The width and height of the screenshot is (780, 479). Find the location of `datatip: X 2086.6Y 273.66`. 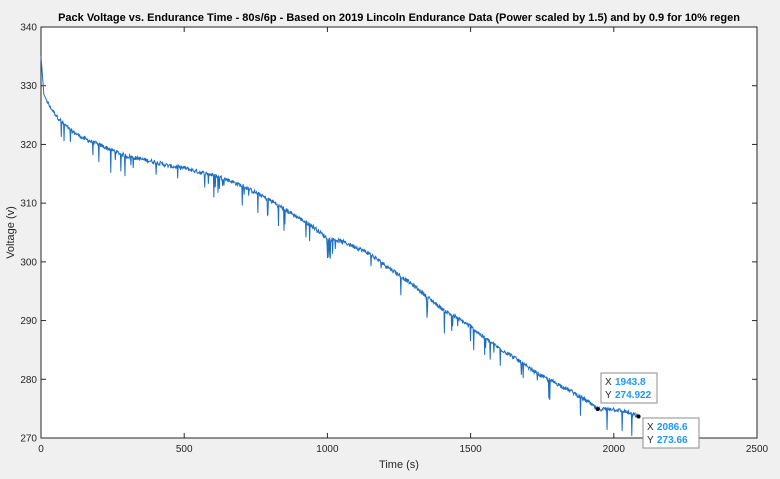

datatip: X 2086.6Y 273.66 is located at coordinates (668, 431).